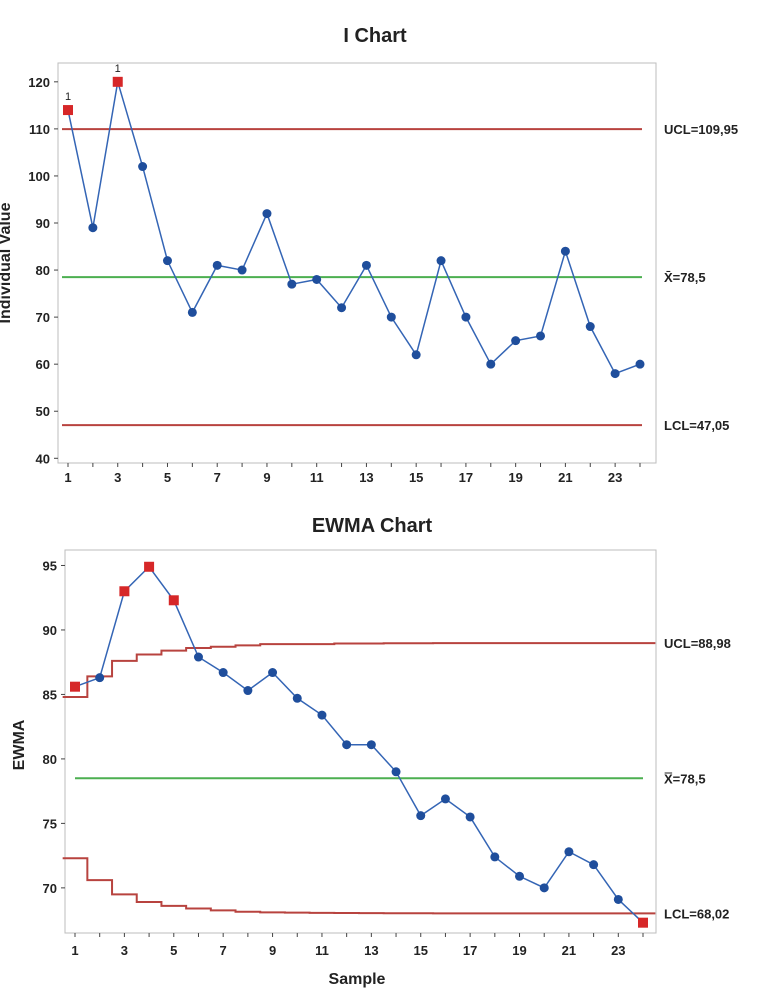 This screenshot has width=765, height=1002. What do you see at coordinates (7, 262) in the screenshot?
I see `i-chart-y-axis-label: Individual Value` at bounding box center [7, 262].